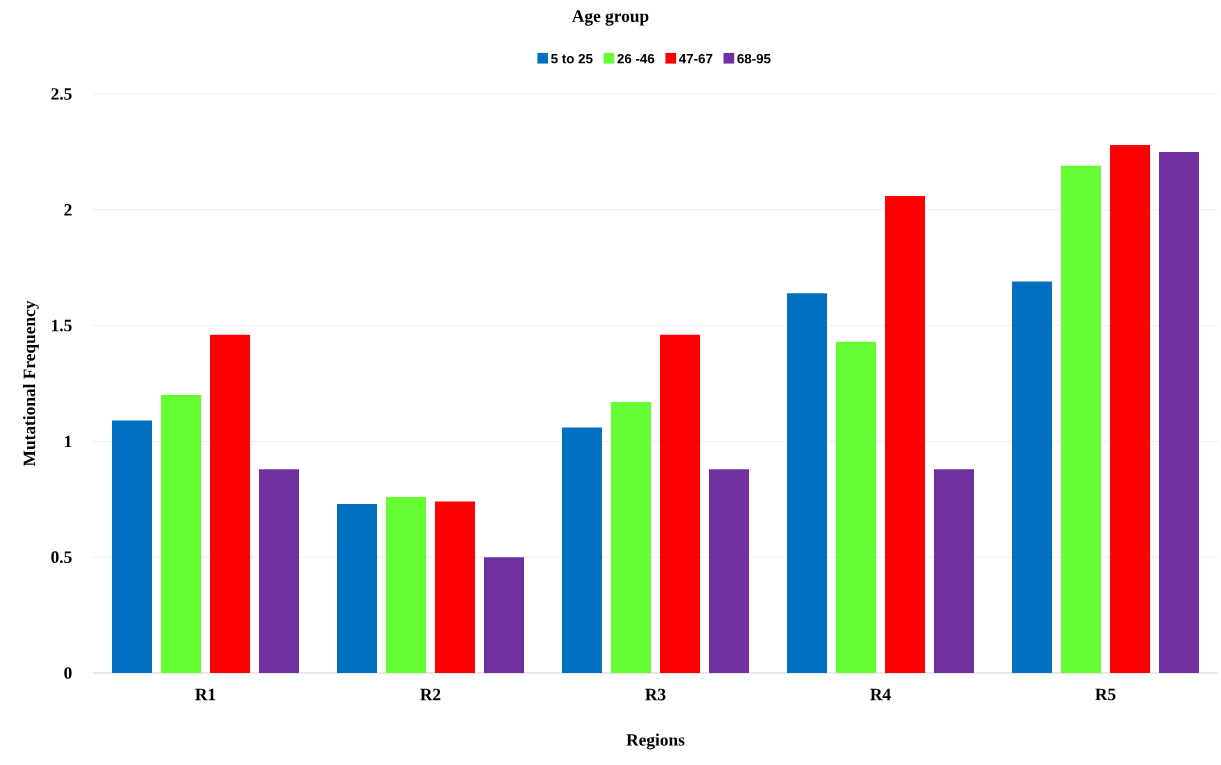 This screenshot has width=1221, height=765. I want to click on y-tick-label: 0.5, so click(61, 557).